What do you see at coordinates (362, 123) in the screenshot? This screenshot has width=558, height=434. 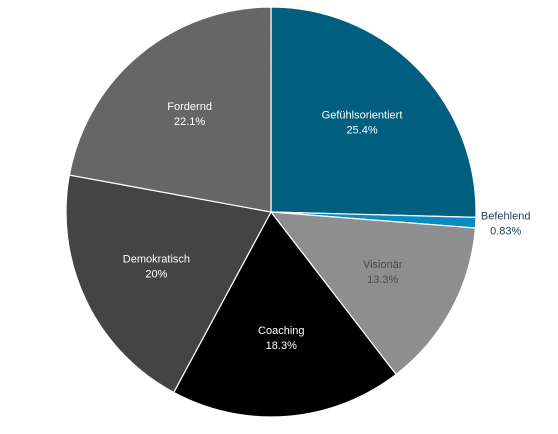 I see `slice-label-gefuehlsorientiert: Gefühlsorientiert 25.4%` at bounding box center [362, 123].